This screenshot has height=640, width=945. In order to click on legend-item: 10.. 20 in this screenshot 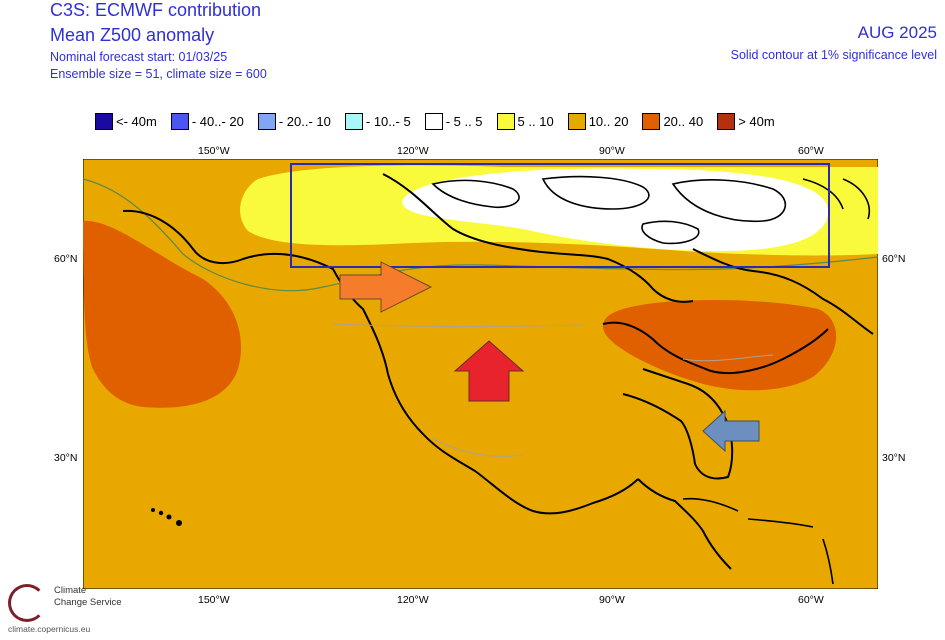, I will do `click(598, 121)`.